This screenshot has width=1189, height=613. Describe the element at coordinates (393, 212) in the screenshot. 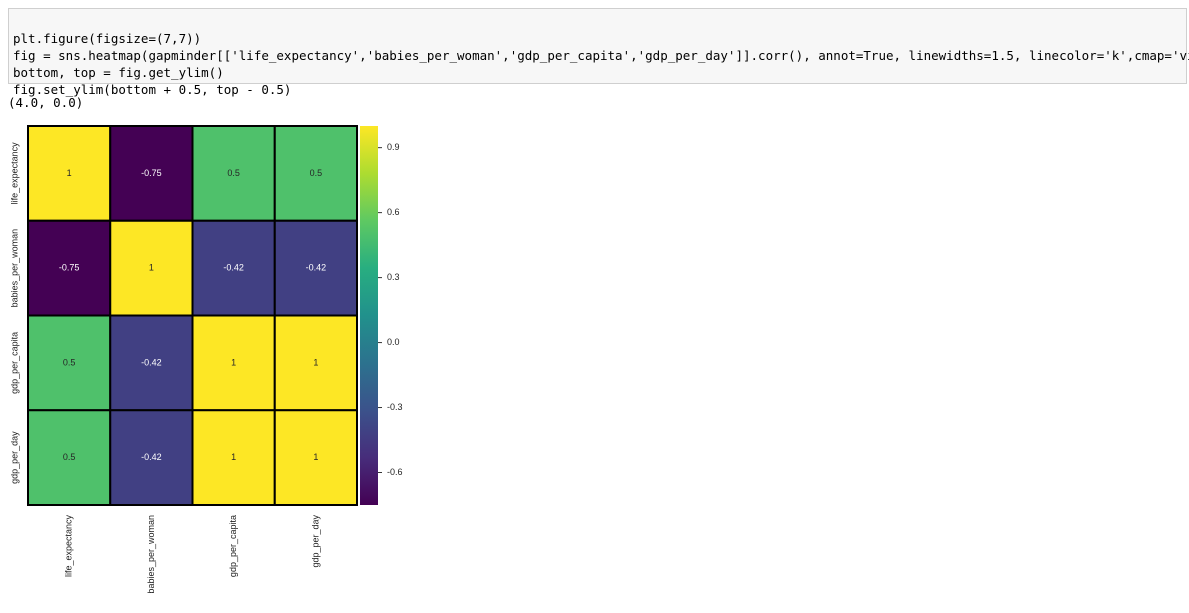

I see `colorbar-tick-label: 0.6` at that location.